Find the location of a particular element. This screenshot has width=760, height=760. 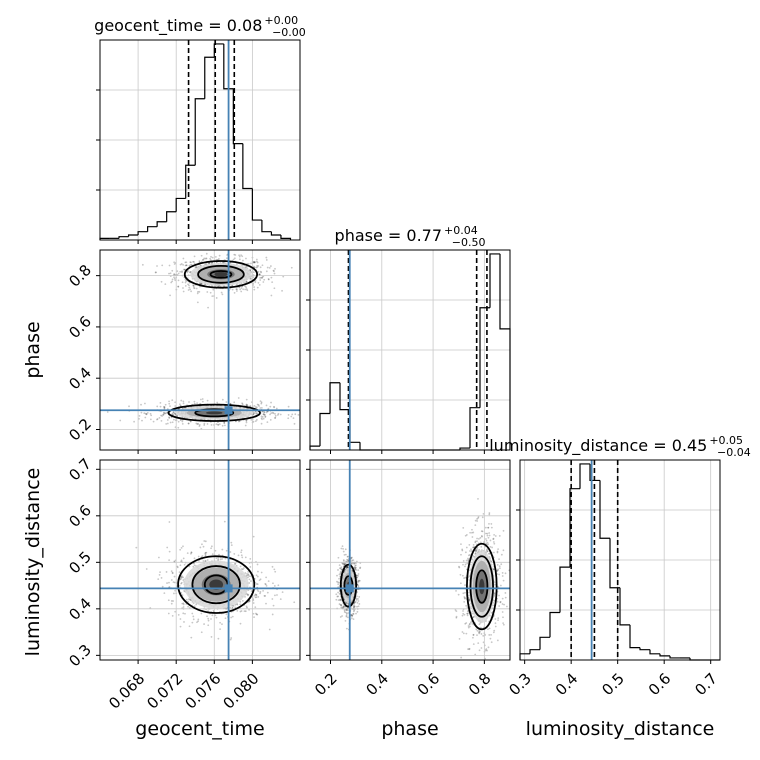

contours-geocent-time-phase is located at coordinates (214, 341).